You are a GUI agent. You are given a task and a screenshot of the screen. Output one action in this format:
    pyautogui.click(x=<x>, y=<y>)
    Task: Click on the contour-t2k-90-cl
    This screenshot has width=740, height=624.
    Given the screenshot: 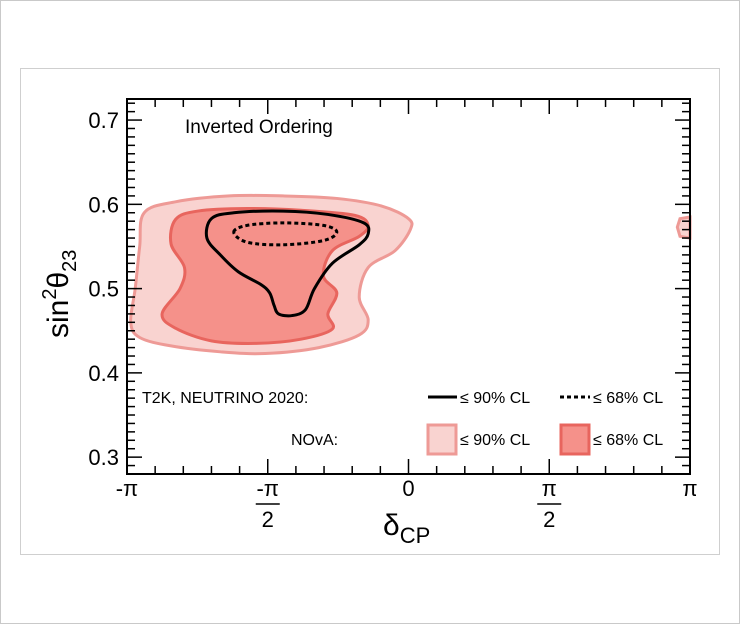 What is the action you would take?
    pyautogui.click(x=287, y=263)
    